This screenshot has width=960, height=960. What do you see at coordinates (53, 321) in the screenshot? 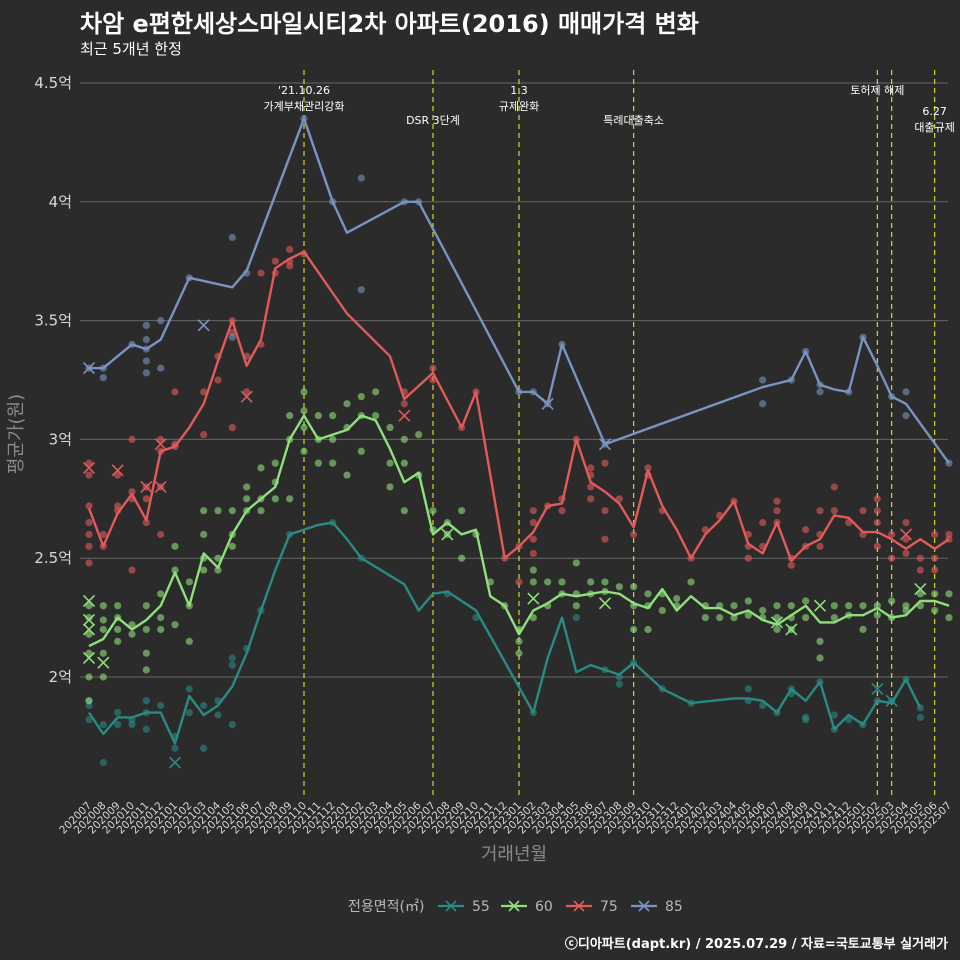
I see `y-tick-label: 3.5억` at bounding box center [53, 321].